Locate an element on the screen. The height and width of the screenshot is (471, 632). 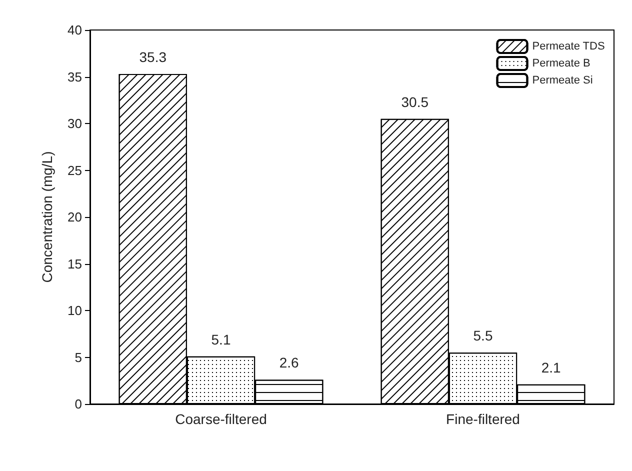
data-label: 2.1 is located at coordinates (551, 367).